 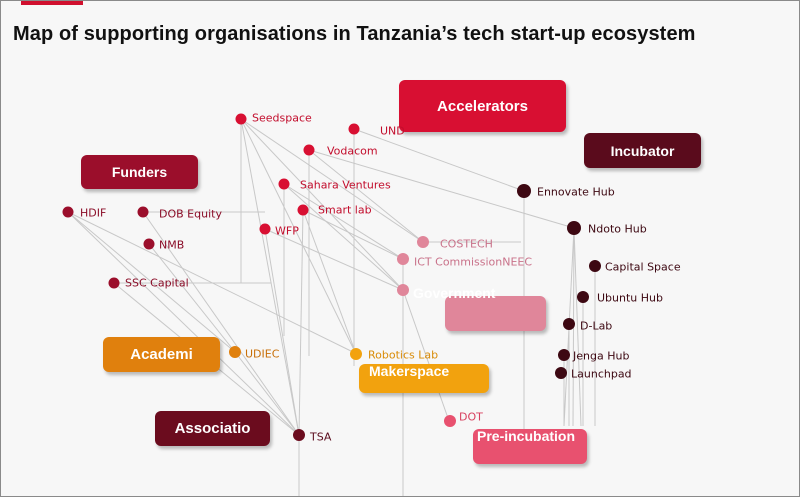 What do you see at coordinates (576, 192) in the screenshot?
I see `node-label-ennovate: Ennovate Hub` at bounding box center [576, 192].